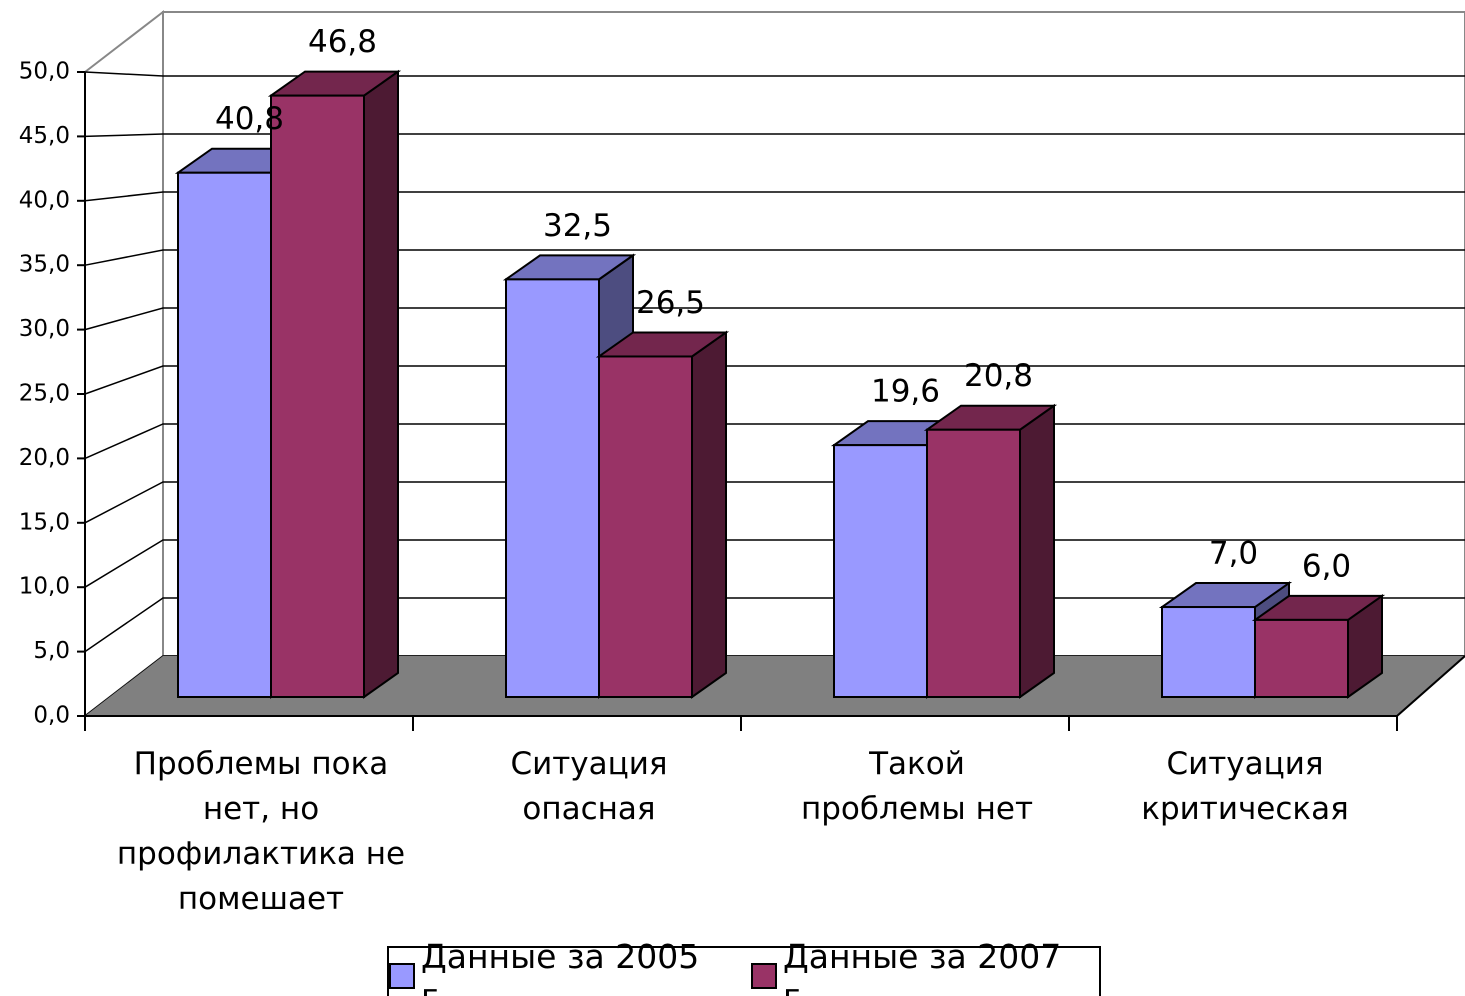 This screenshot has width=1465, height=996. I want to click on value-label: 40,8, so click(249, 119).